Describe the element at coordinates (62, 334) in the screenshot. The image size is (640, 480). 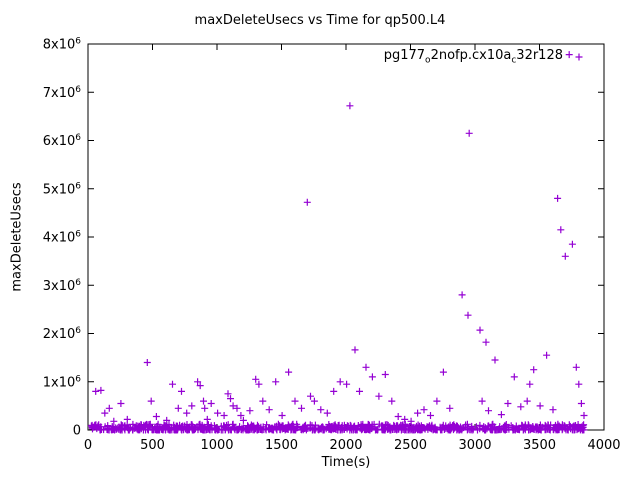
I see `y-tick-label: 2x106` at that location.